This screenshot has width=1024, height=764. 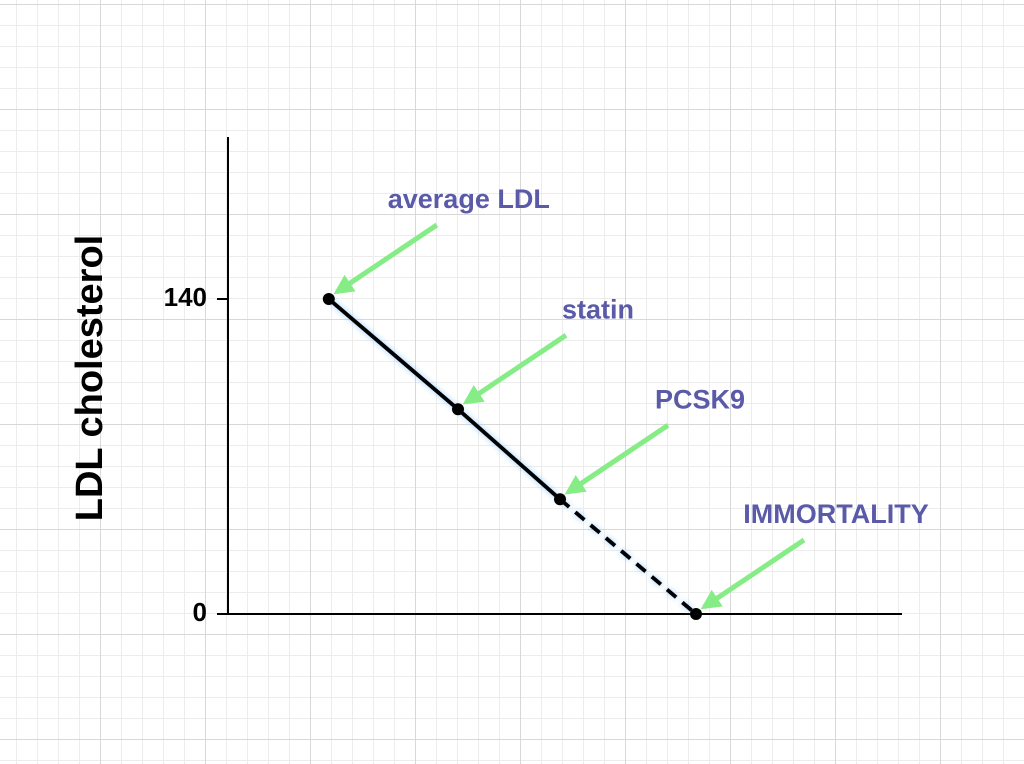 What do you see at coordinates (469, 199) in the screenshot?
I see `point-label: average LDL` at bounding box center [469, 199].